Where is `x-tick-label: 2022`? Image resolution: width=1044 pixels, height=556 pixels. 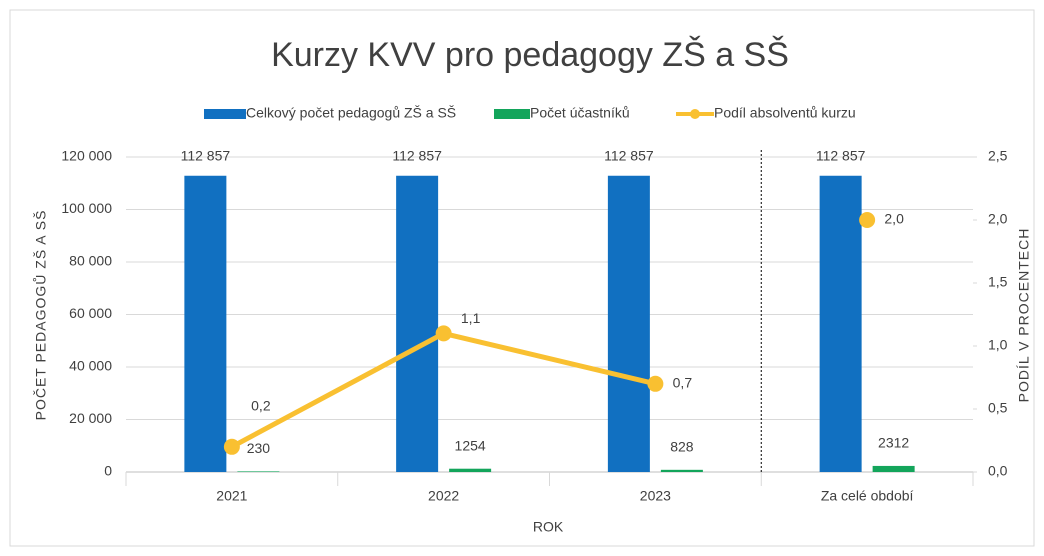 x-tick-label: 2022 is located at coordinates (443, 496).